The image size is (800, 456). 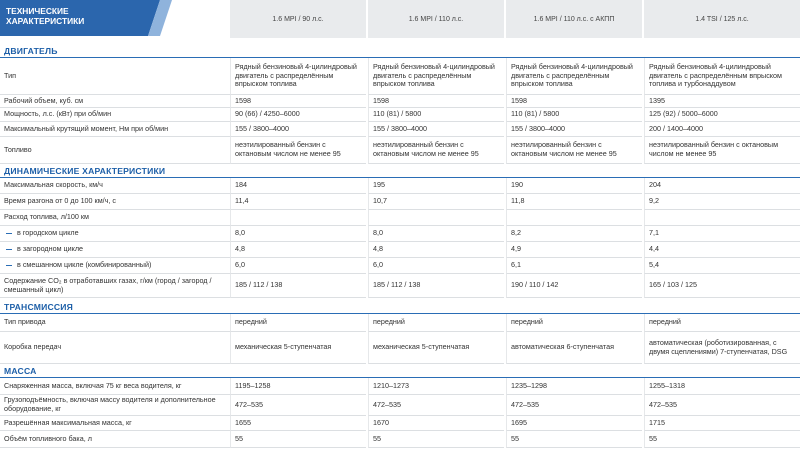 What do you see at coordinates (298, 386) in the screenshot?
I see `value-cell: 1195–1258` at bounding box center [298, 386].